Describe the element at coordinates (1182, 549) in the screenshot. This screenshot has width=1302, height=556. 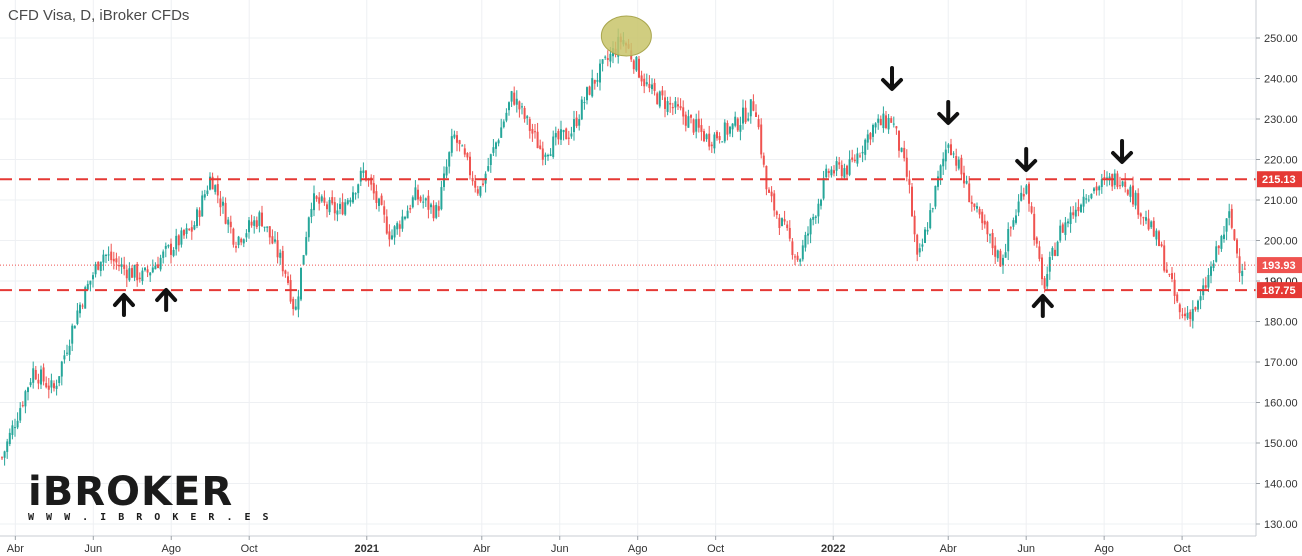
I see `x-tick-label: Oct` at that location.